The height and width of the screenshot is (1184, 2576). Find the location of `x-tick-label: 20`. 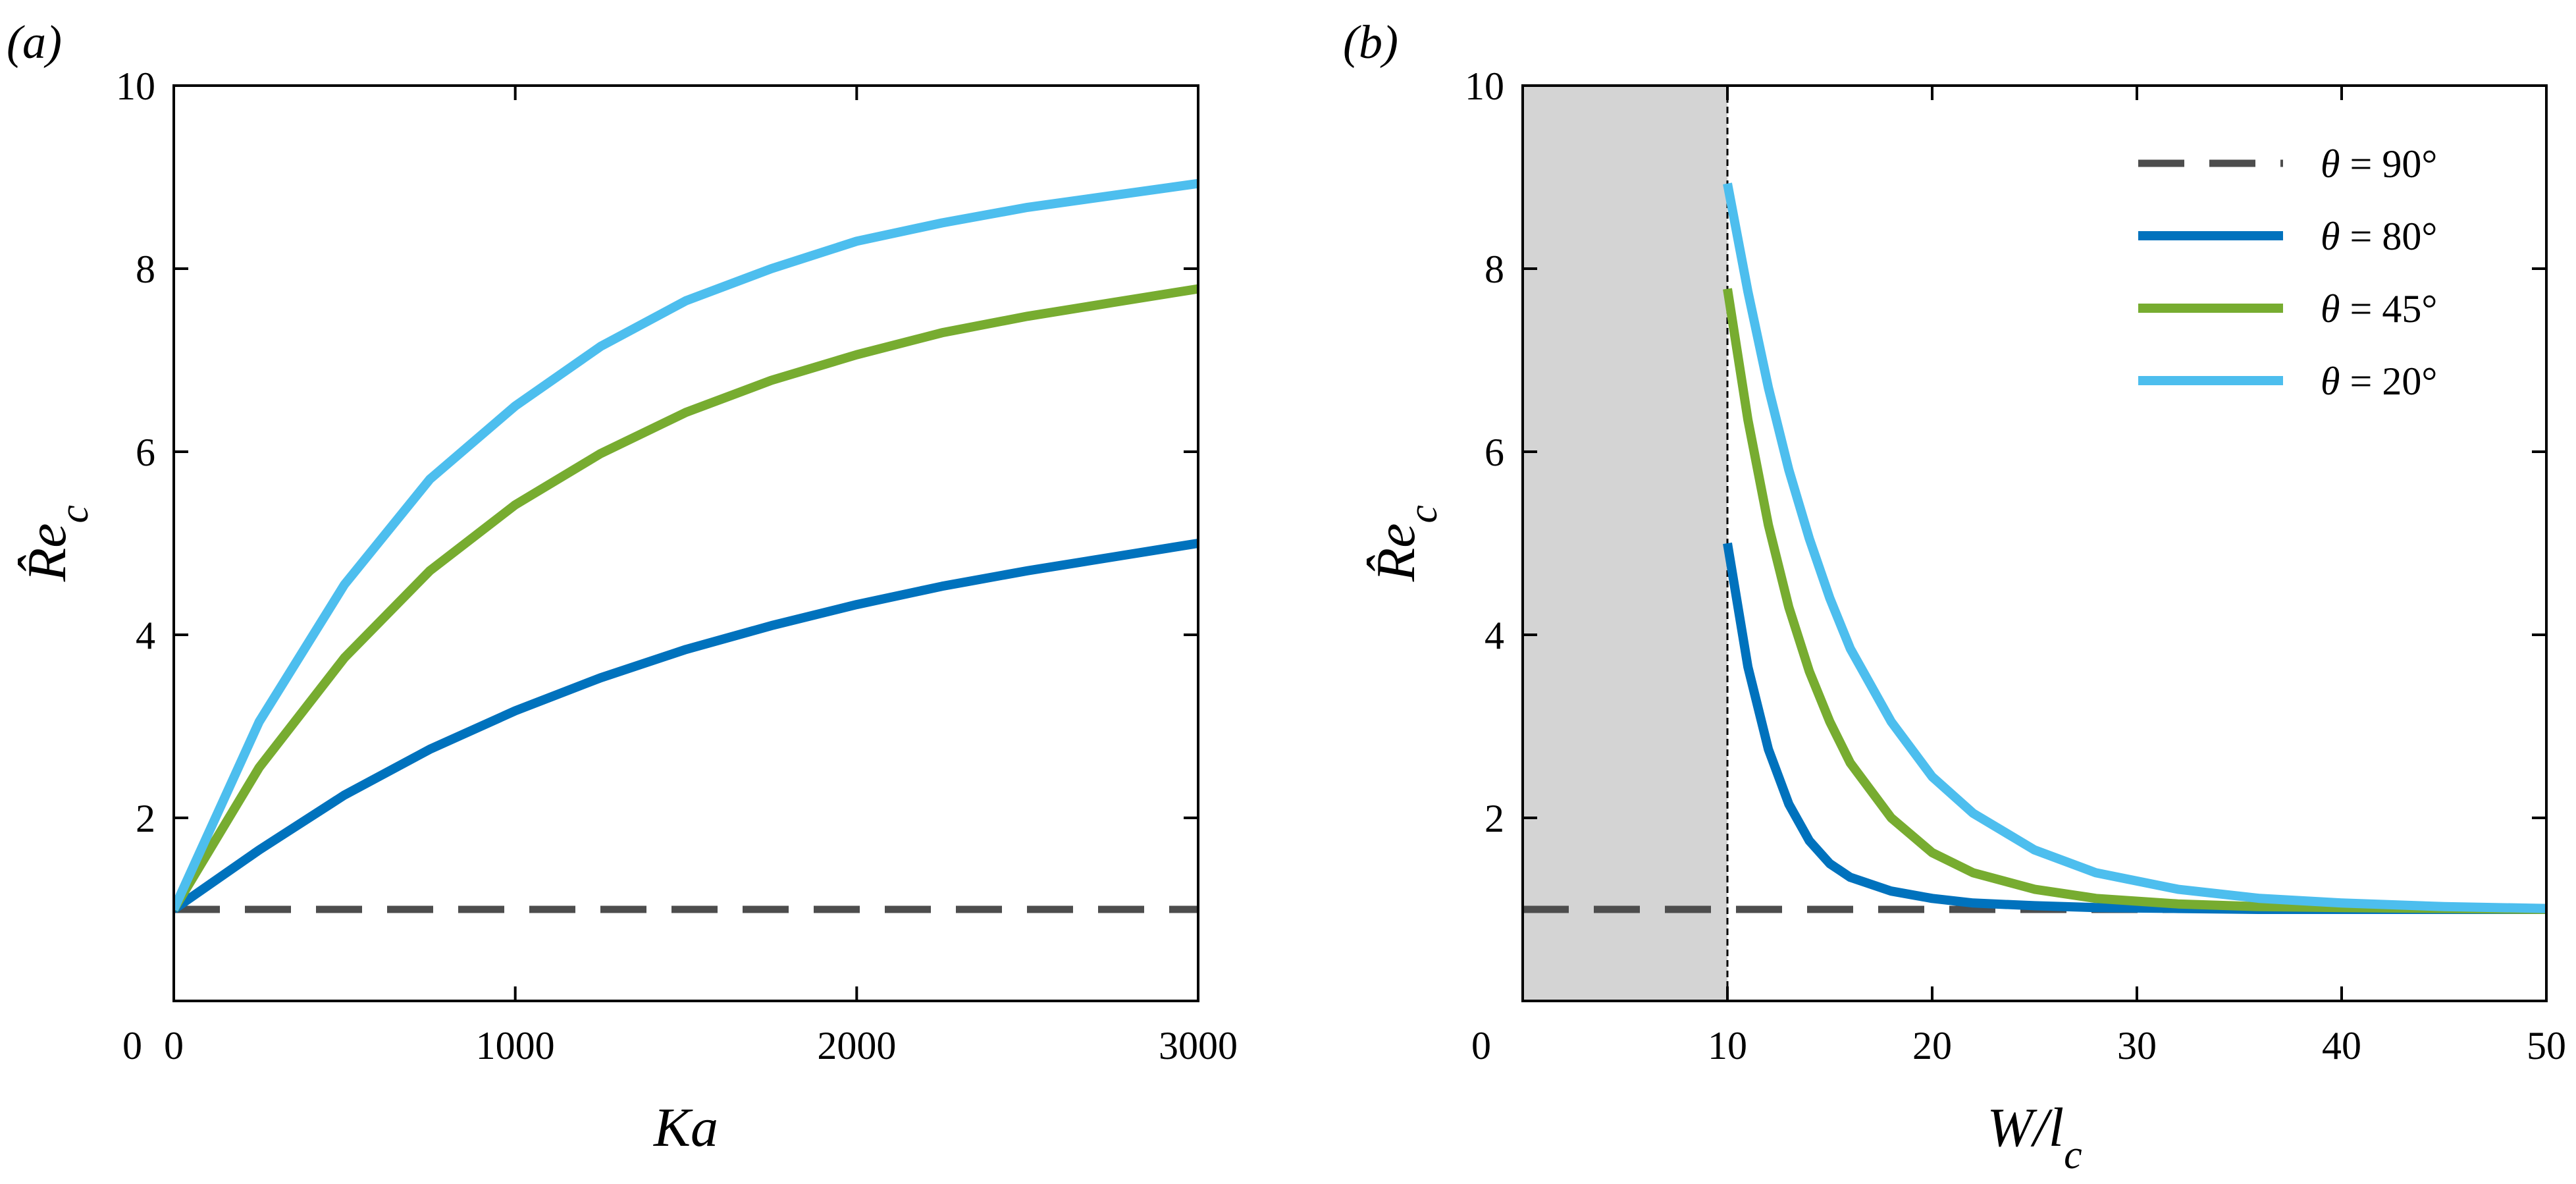

x-tick-label: 20 is located at coordinates (1932, 1046).